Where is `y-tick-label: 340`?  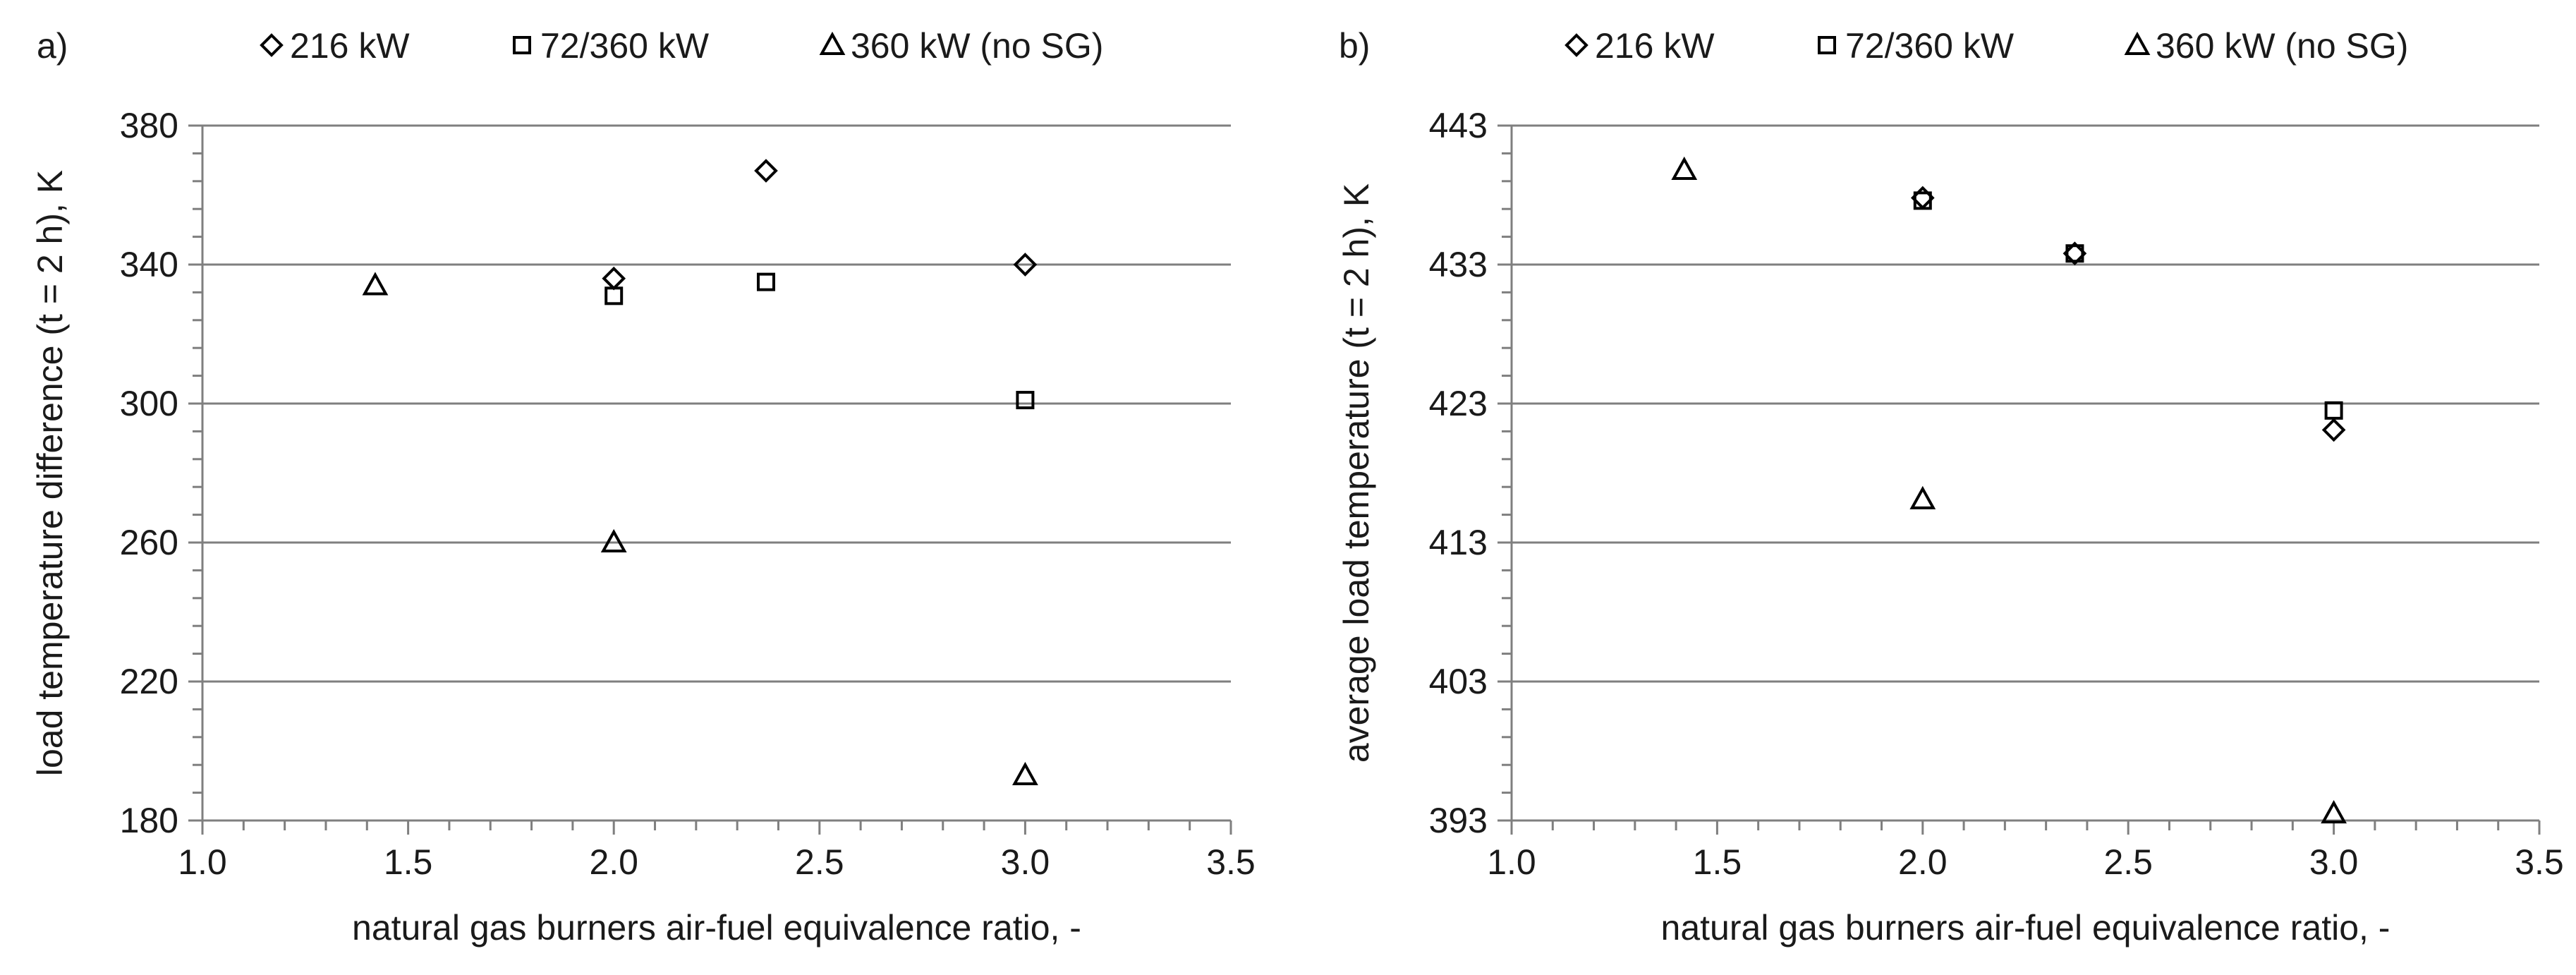
y-tick-label: 340 is located at coordinates (149, 264).